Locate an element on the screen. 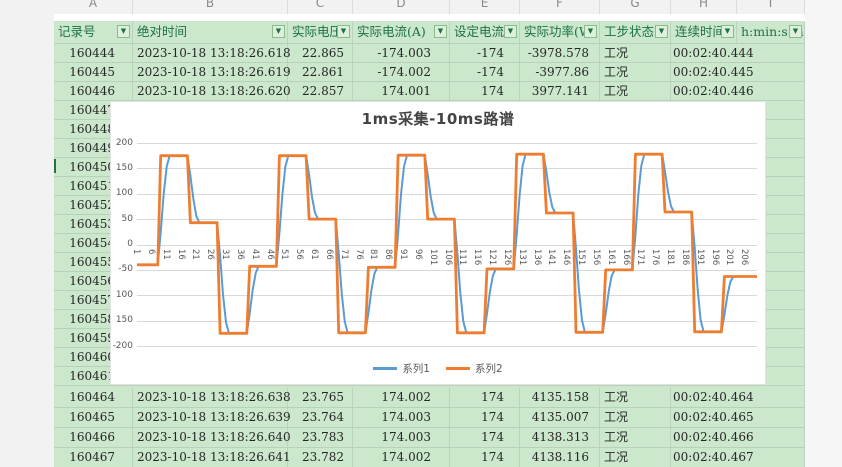 This screenshot has height=467, width=842. data-cell: 3977.141 is located at coordinates (560, 91).